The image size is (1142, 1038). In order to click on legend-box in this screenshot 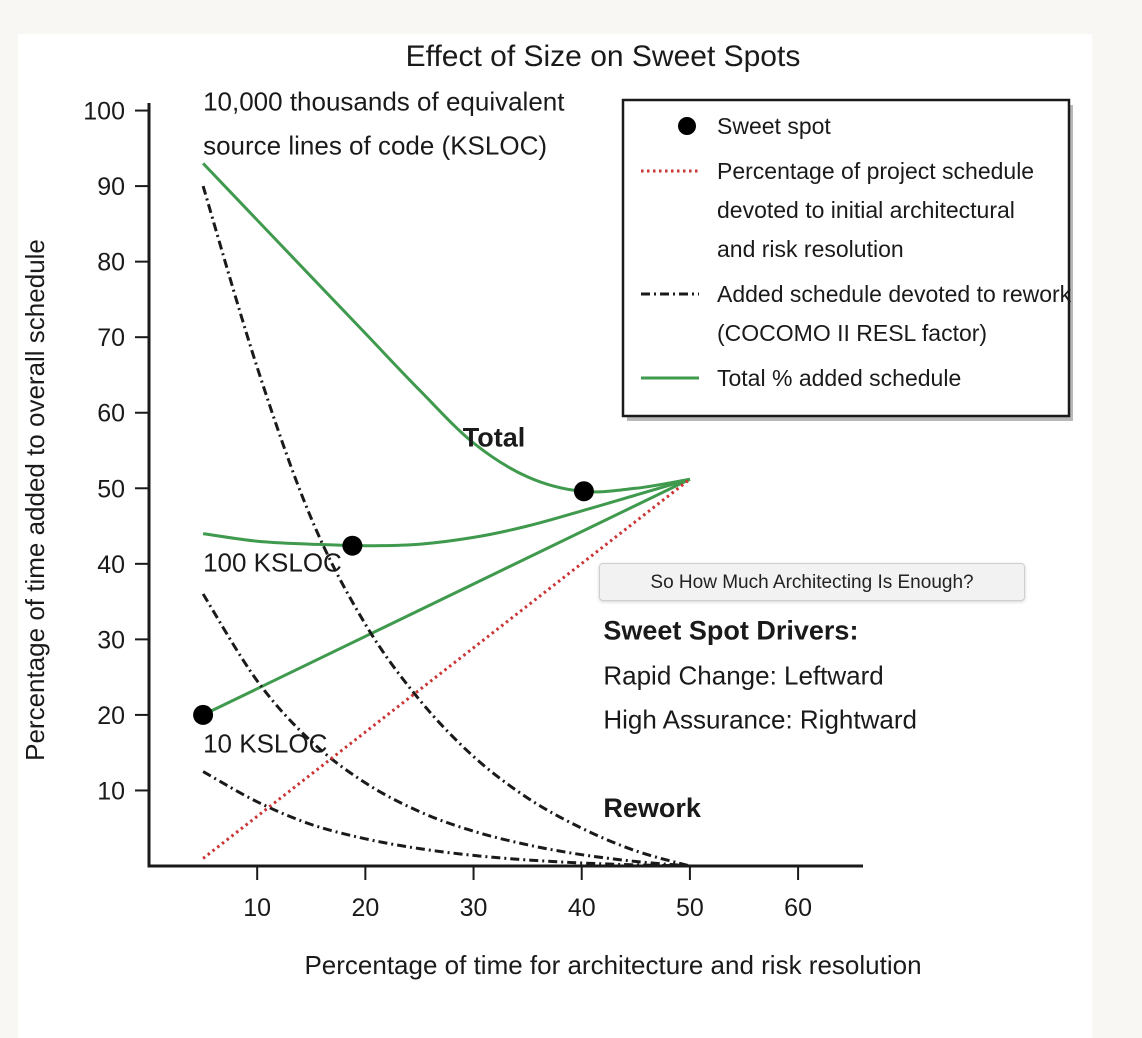, I will do `click(846, 258)`.